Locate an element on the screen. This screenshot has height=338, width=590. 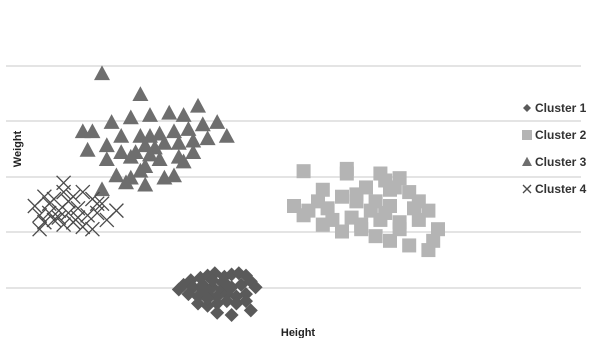
legend-label: Cluster 1 is located at coordinates (561, 108).